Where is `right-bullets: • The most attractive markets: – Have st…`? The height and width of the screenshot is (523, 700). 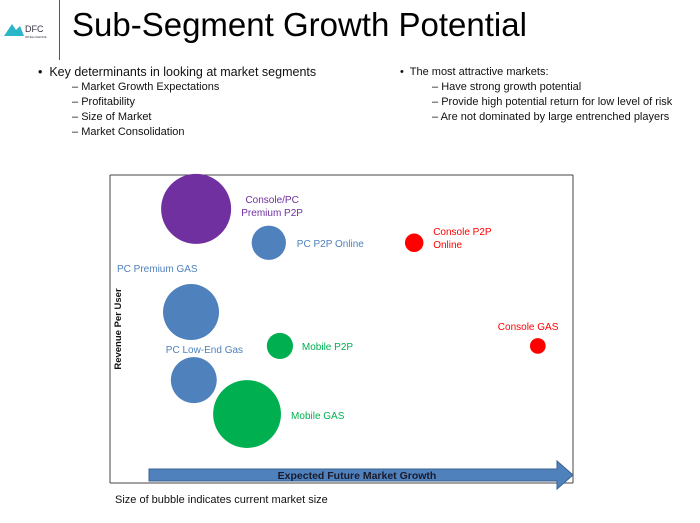
right-bullets: • The most attractive markets: – Have st… is located at coordinates (536, 95).